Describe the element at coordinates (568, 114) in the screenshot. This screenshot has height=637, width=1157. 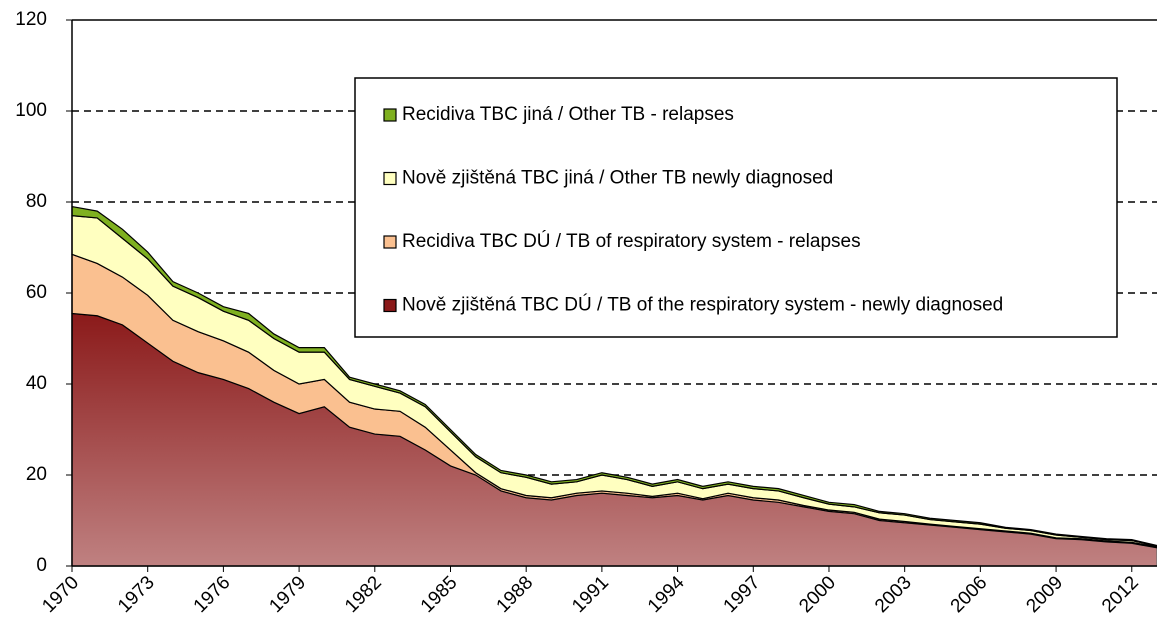
I see `legend-label: Recidiva TBC jiná / Other TB - relapses` at that location.